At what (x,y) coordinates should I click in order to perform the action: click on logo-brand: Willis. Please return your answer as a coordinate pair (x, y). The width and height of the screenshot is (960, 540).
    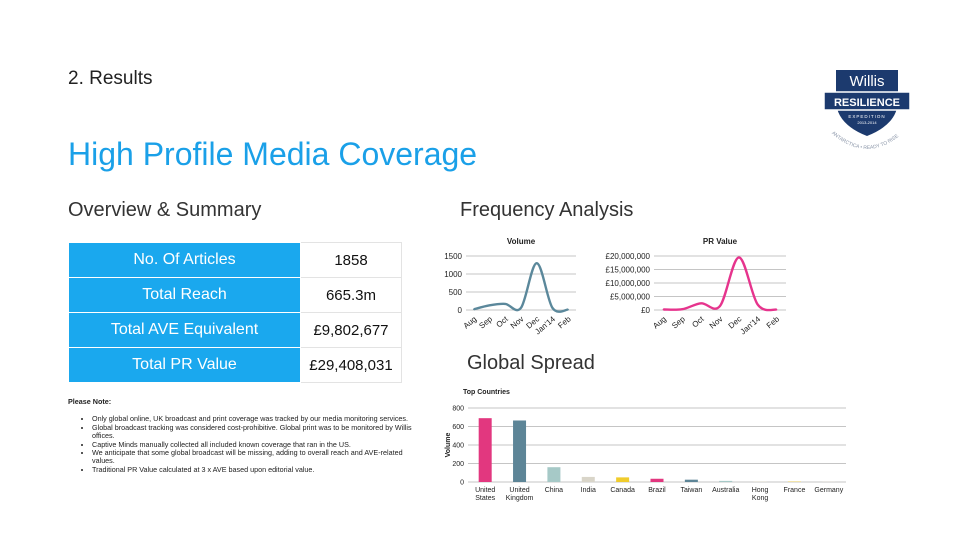
    Looking at the image, I should click on (867, 81).